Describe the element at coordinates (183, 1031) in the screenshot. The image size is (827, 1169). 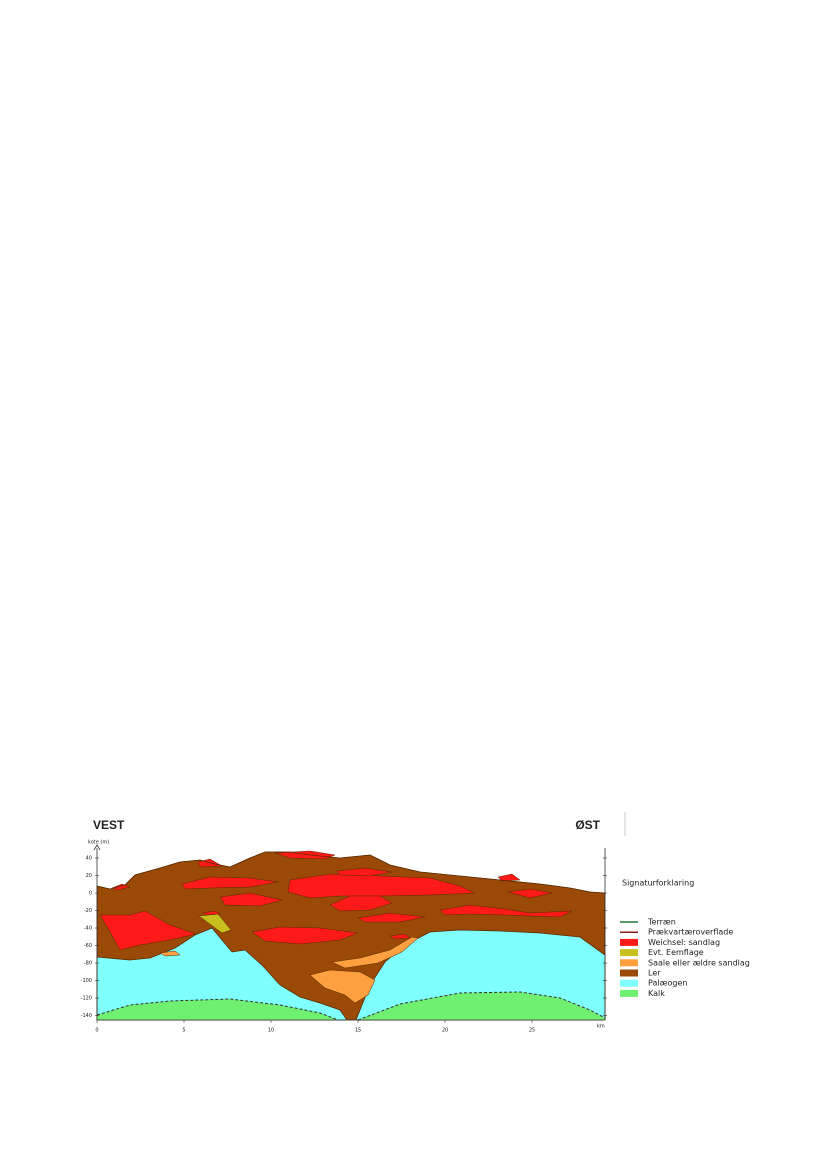
I see `x-tick-label: 5` at that location.